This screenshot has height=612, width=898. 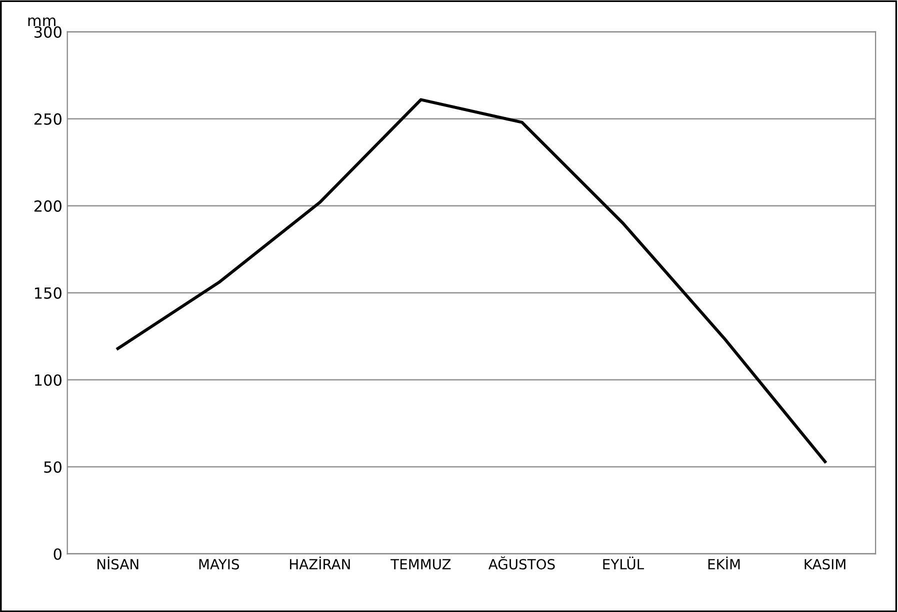 I want to click on y-axis-title: mm, so click(x=42, y=21).